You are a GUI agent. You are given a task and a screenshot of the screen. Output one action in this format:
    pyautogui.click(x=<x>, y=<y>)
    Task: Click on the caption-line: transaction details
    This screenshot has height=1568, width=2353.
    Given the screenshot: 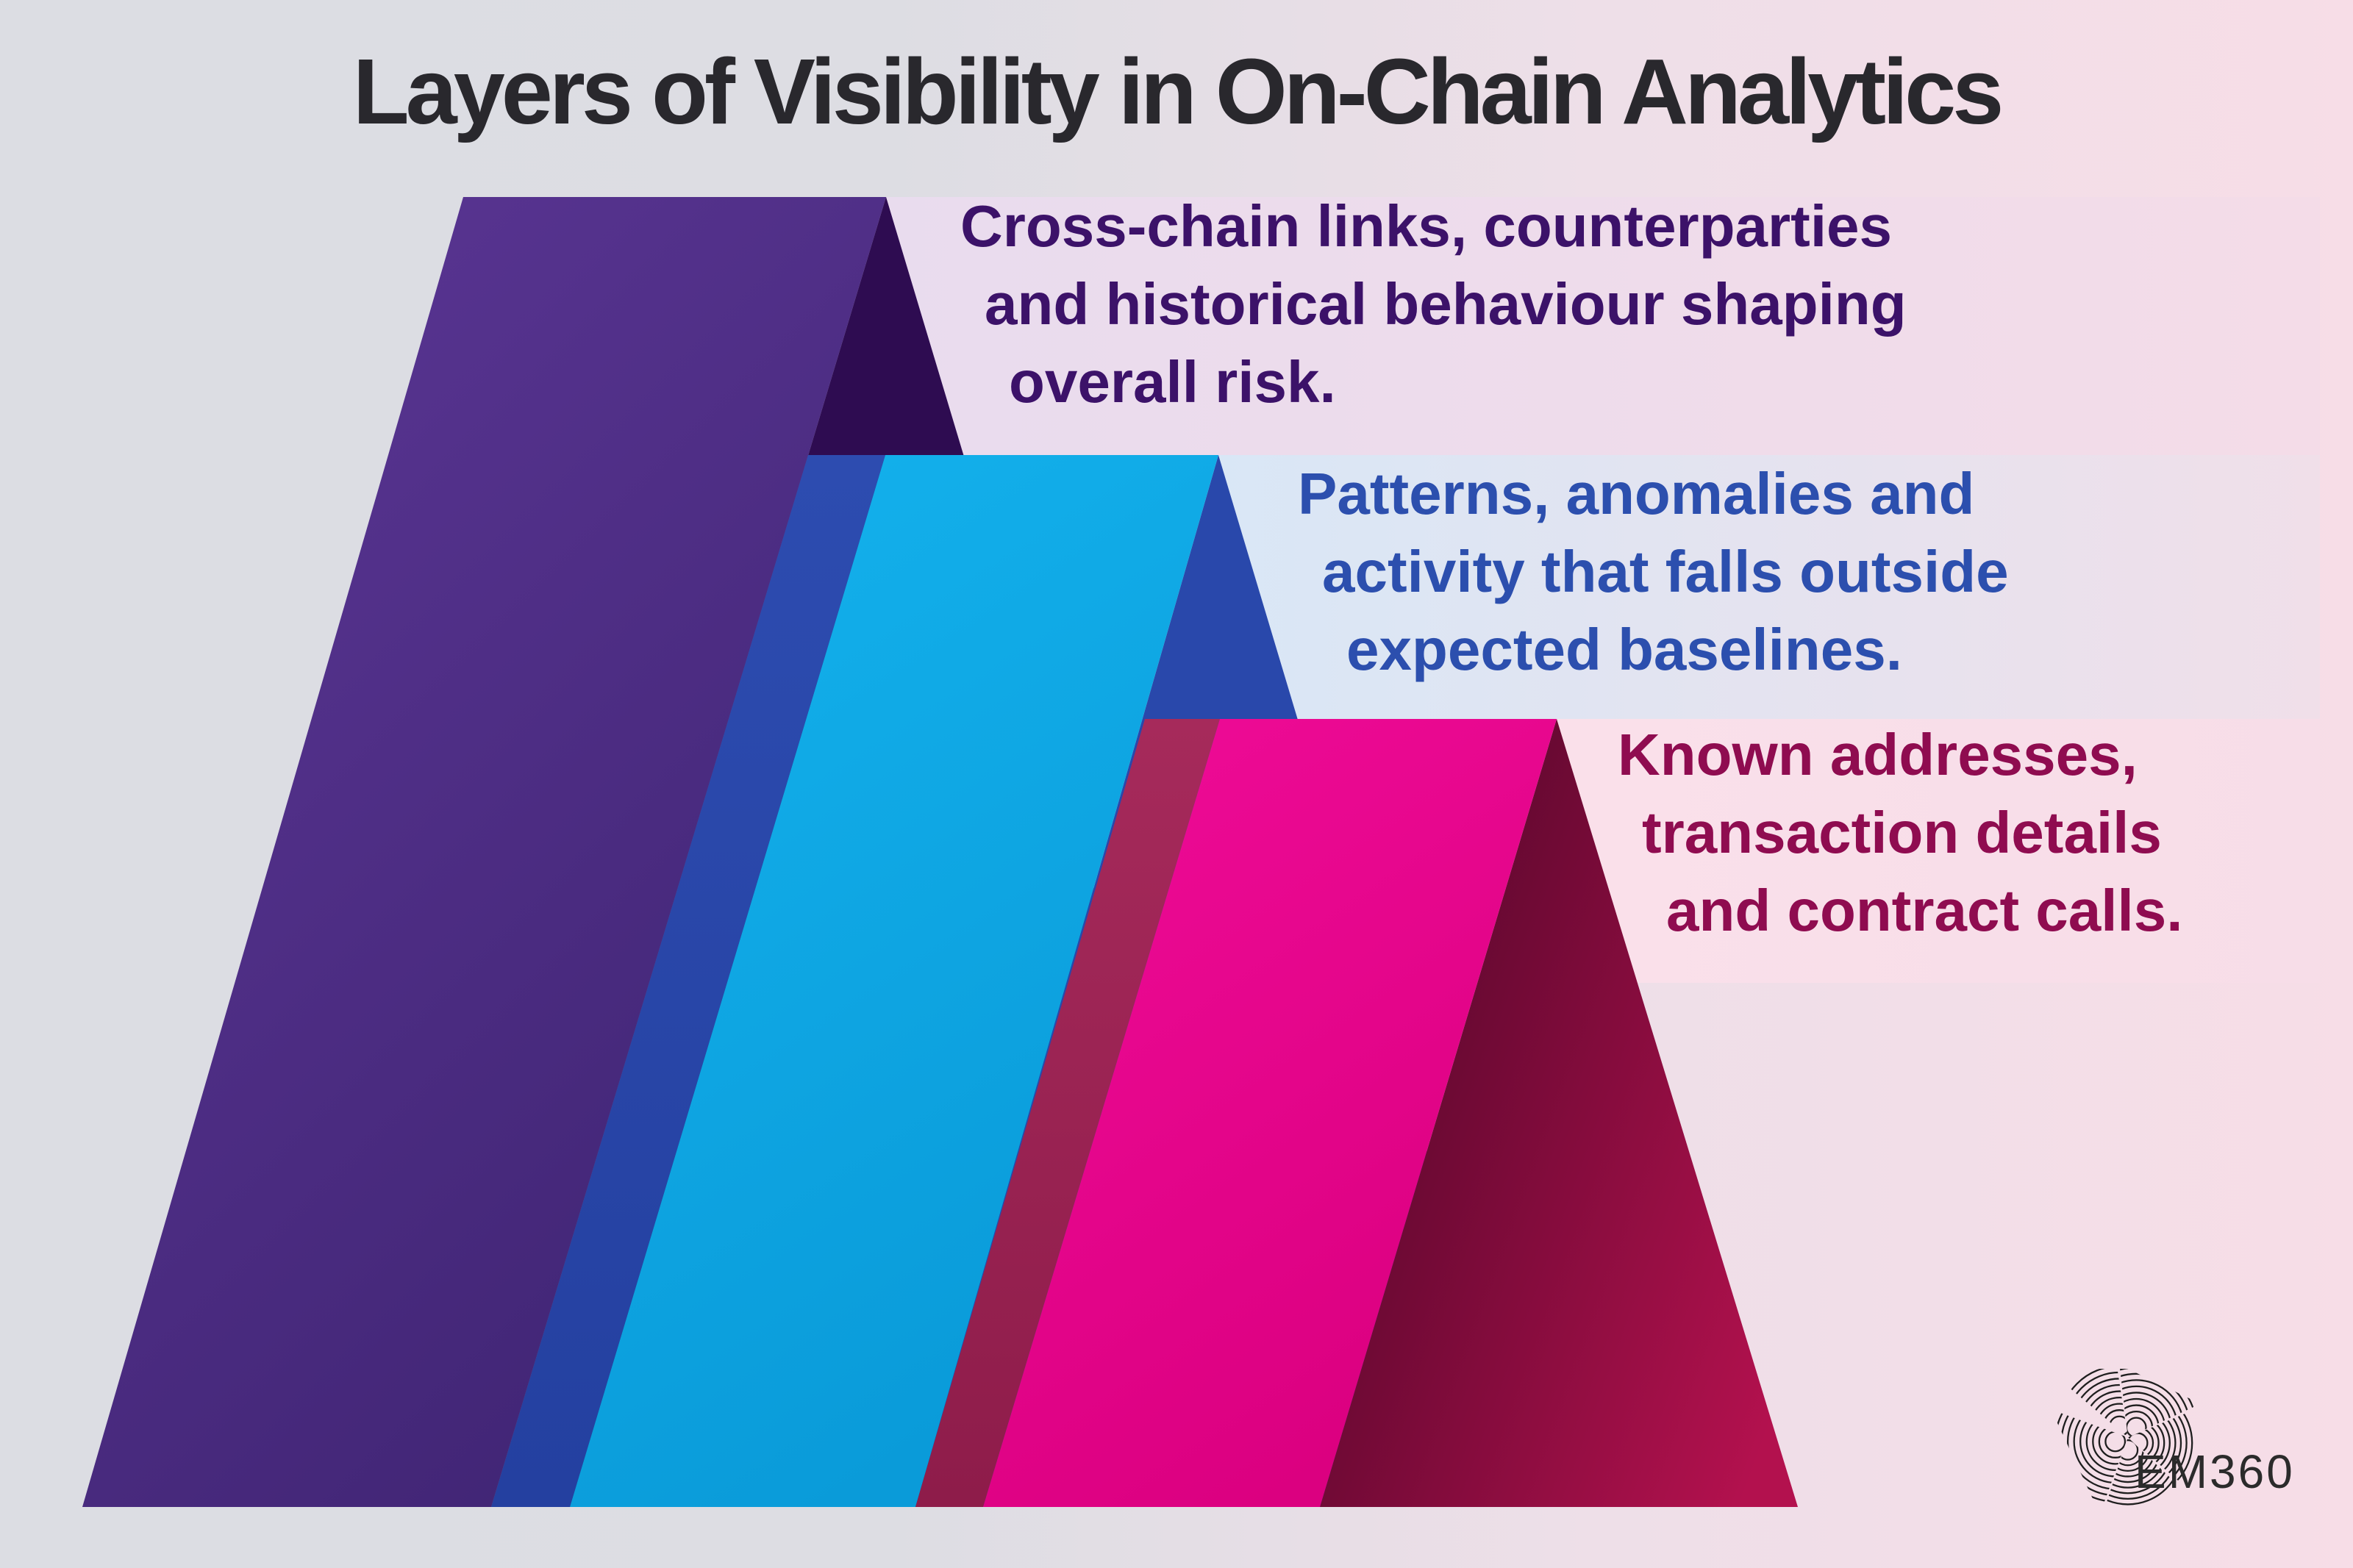 What is the action you would take?
    pyautogui.click(x=1902, y=832)
    